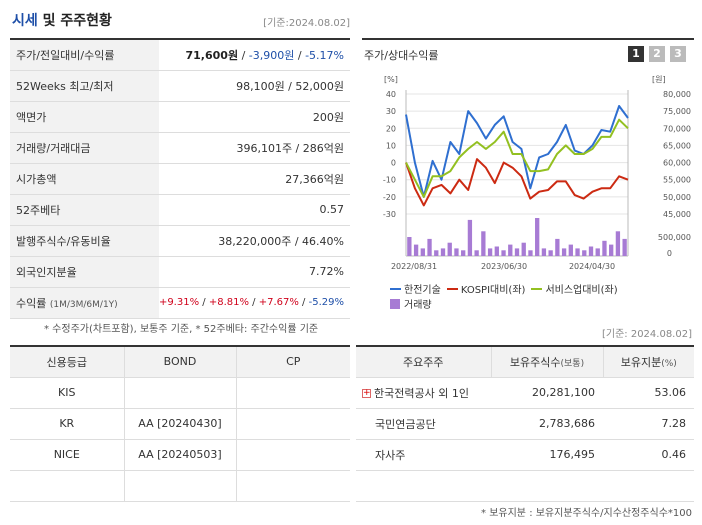  I want to click on left-tick-label: -20, so click(389, 197).